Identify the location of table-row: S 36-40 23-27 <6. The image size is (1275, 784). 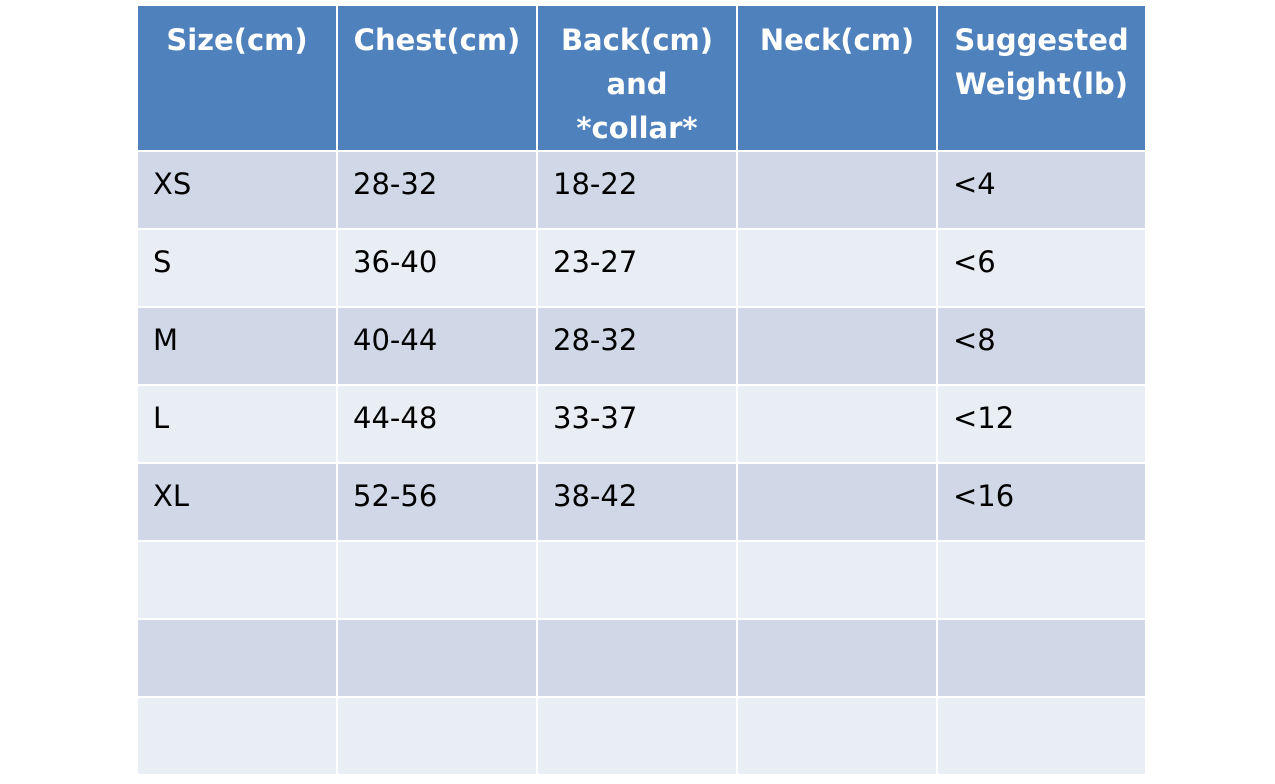
(641, 268).